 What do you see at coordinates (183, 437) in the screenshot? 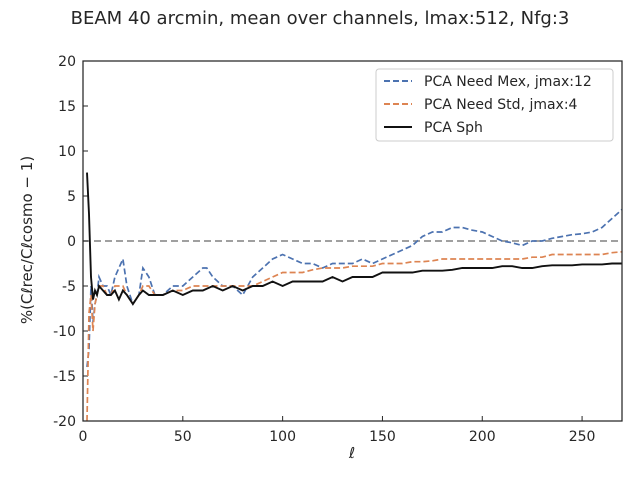
I see `x-tick-label: 50` at bounding box center [183, 437].